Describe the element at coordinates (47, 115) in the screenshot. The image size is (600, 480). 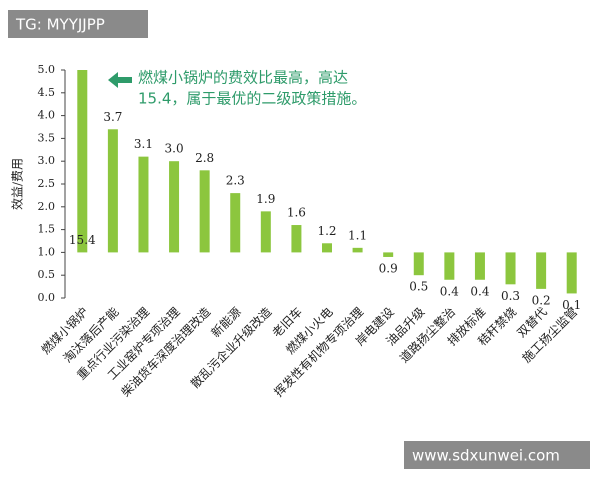
I see `y-tick-label: 4.0` at that location.